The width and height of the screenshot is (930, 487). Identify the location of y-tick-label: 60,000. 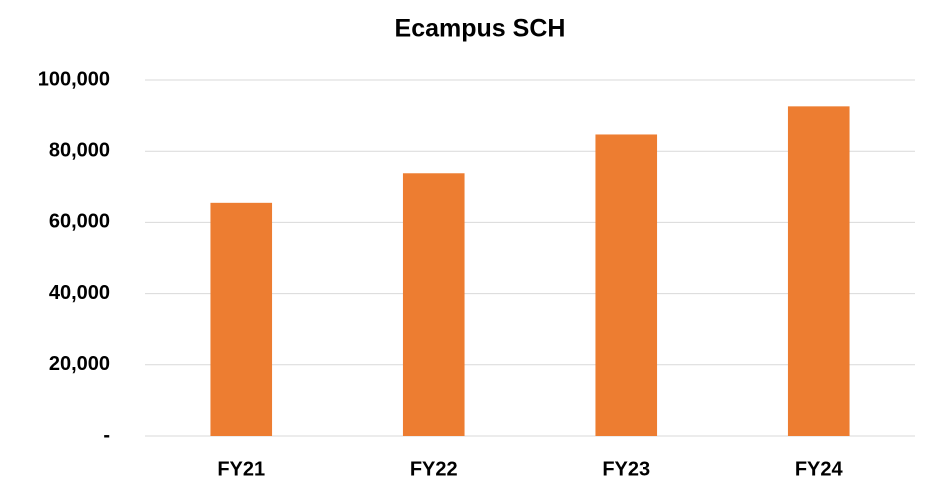
(79, 222).